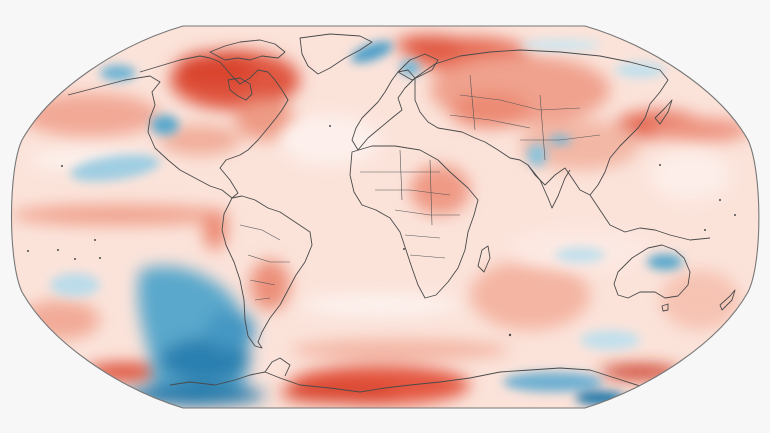 The height and width of the screenshot is (433, 770). What do you see at coordinates (663, 112) in the screenshot?
I see `japan-coast` at bounding box center [663, 112].